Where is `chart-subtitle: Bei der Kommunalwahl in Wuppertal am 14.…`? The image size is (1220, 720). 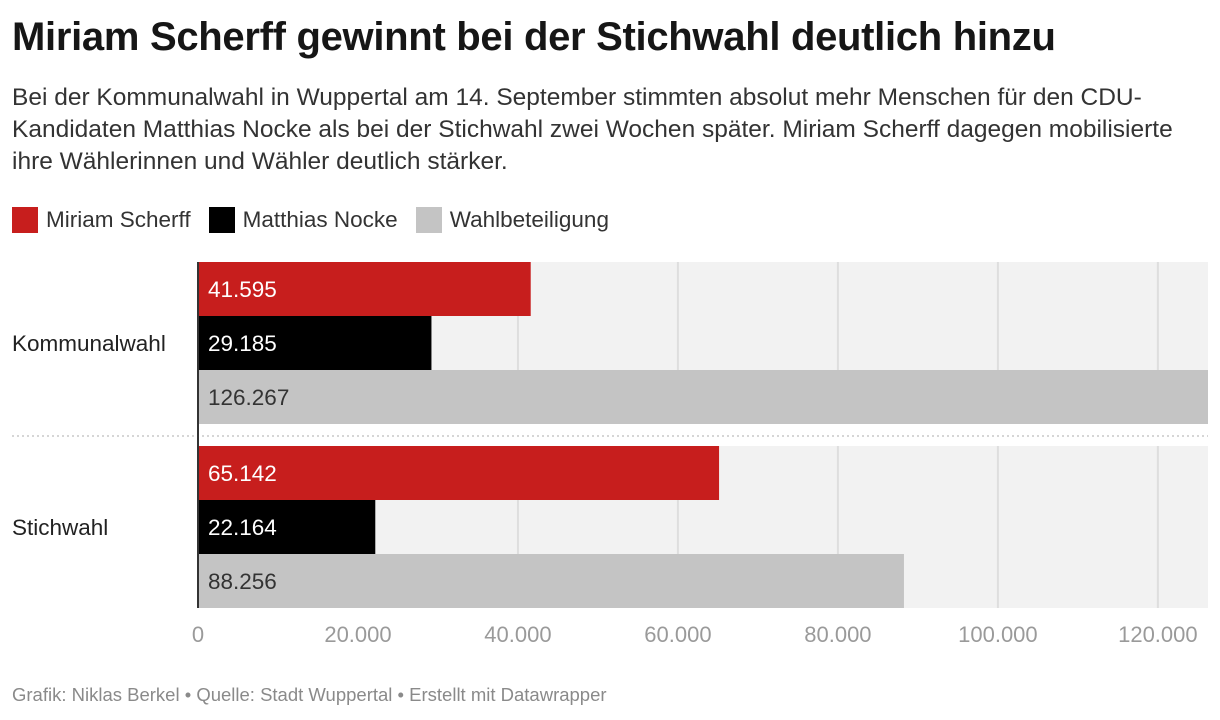 chart-subtitle: Bei der Kommunalwahl in Wuppertal am 14.… is located at coordinates (592, 129).